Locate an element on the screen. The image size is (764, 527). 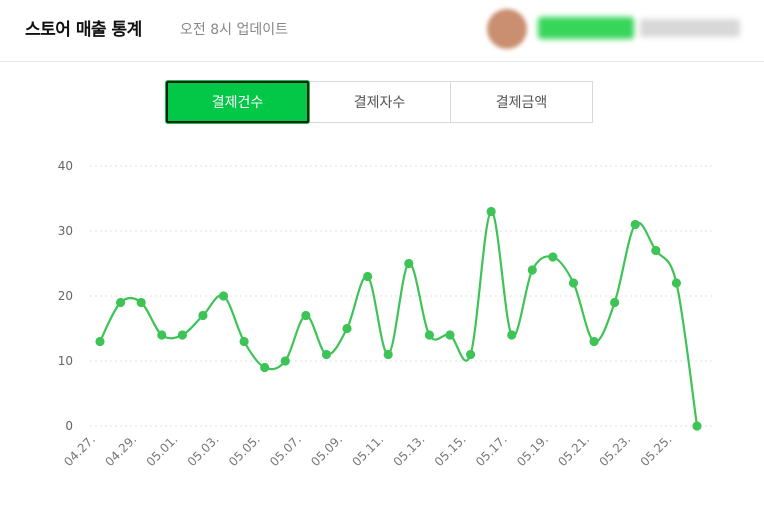
data-point-05.01. is located at coordinates (182, 335).